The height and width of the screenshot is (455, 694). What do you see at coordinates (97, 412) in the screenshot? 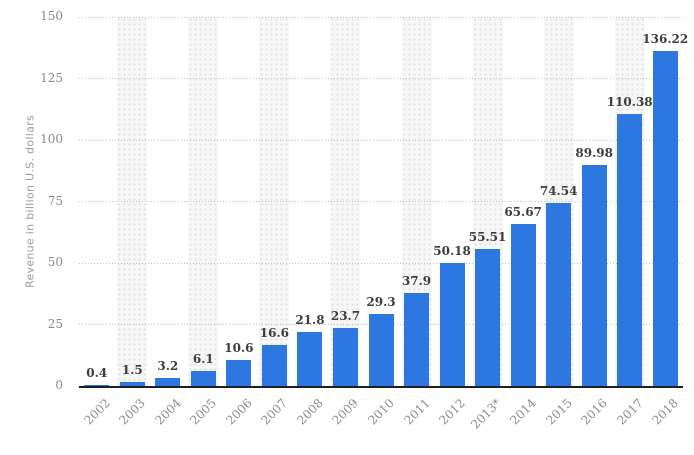
I see `x-tick-label: 2002` at bounding box center [97, 412].